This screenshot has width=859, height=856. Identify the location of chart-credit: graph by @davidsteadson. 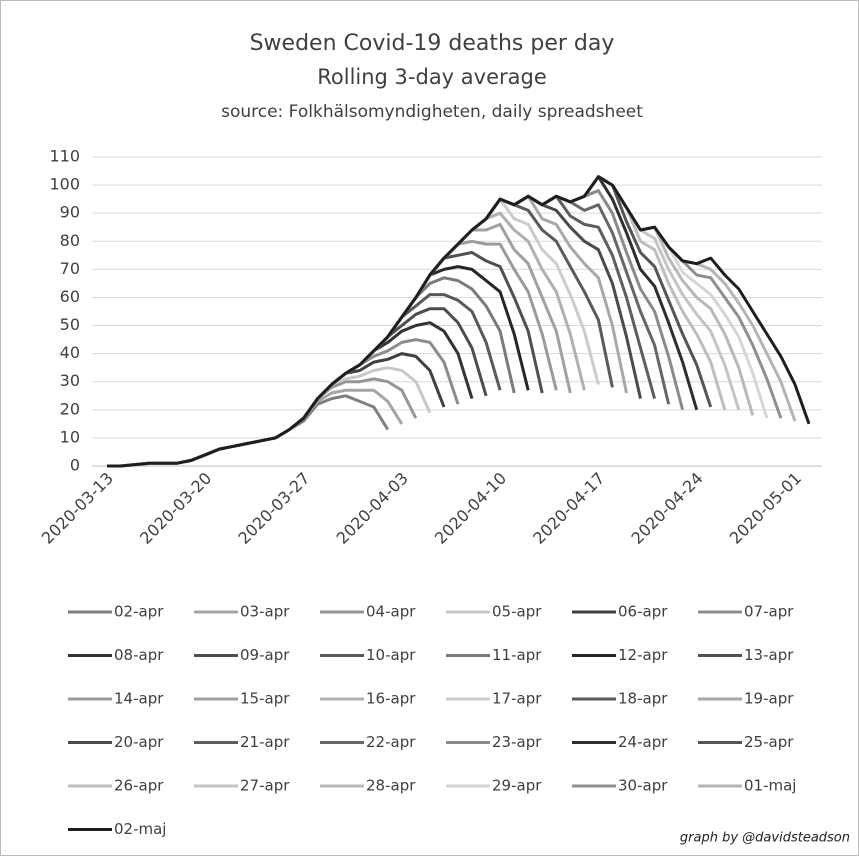
(765, 838).